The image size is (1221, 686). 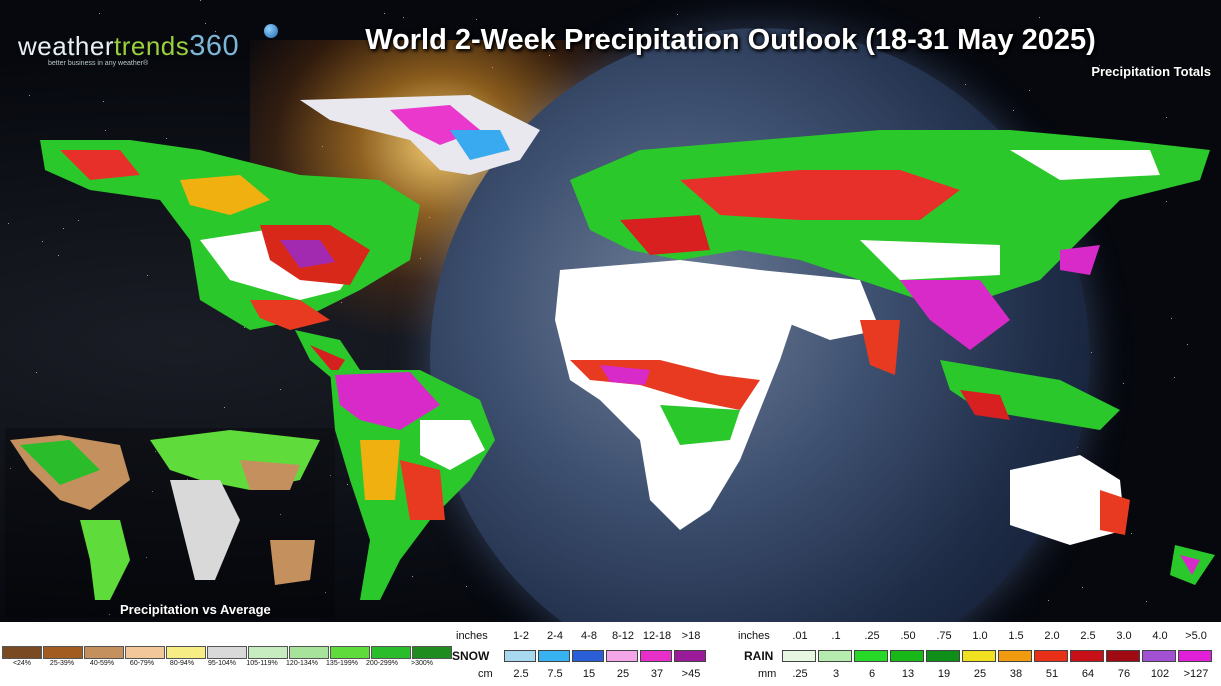 What do you see at coordinates (1160, 636) in the screenshot?
I see `scale-value: 4.0` at bounding box center [1160, 636].